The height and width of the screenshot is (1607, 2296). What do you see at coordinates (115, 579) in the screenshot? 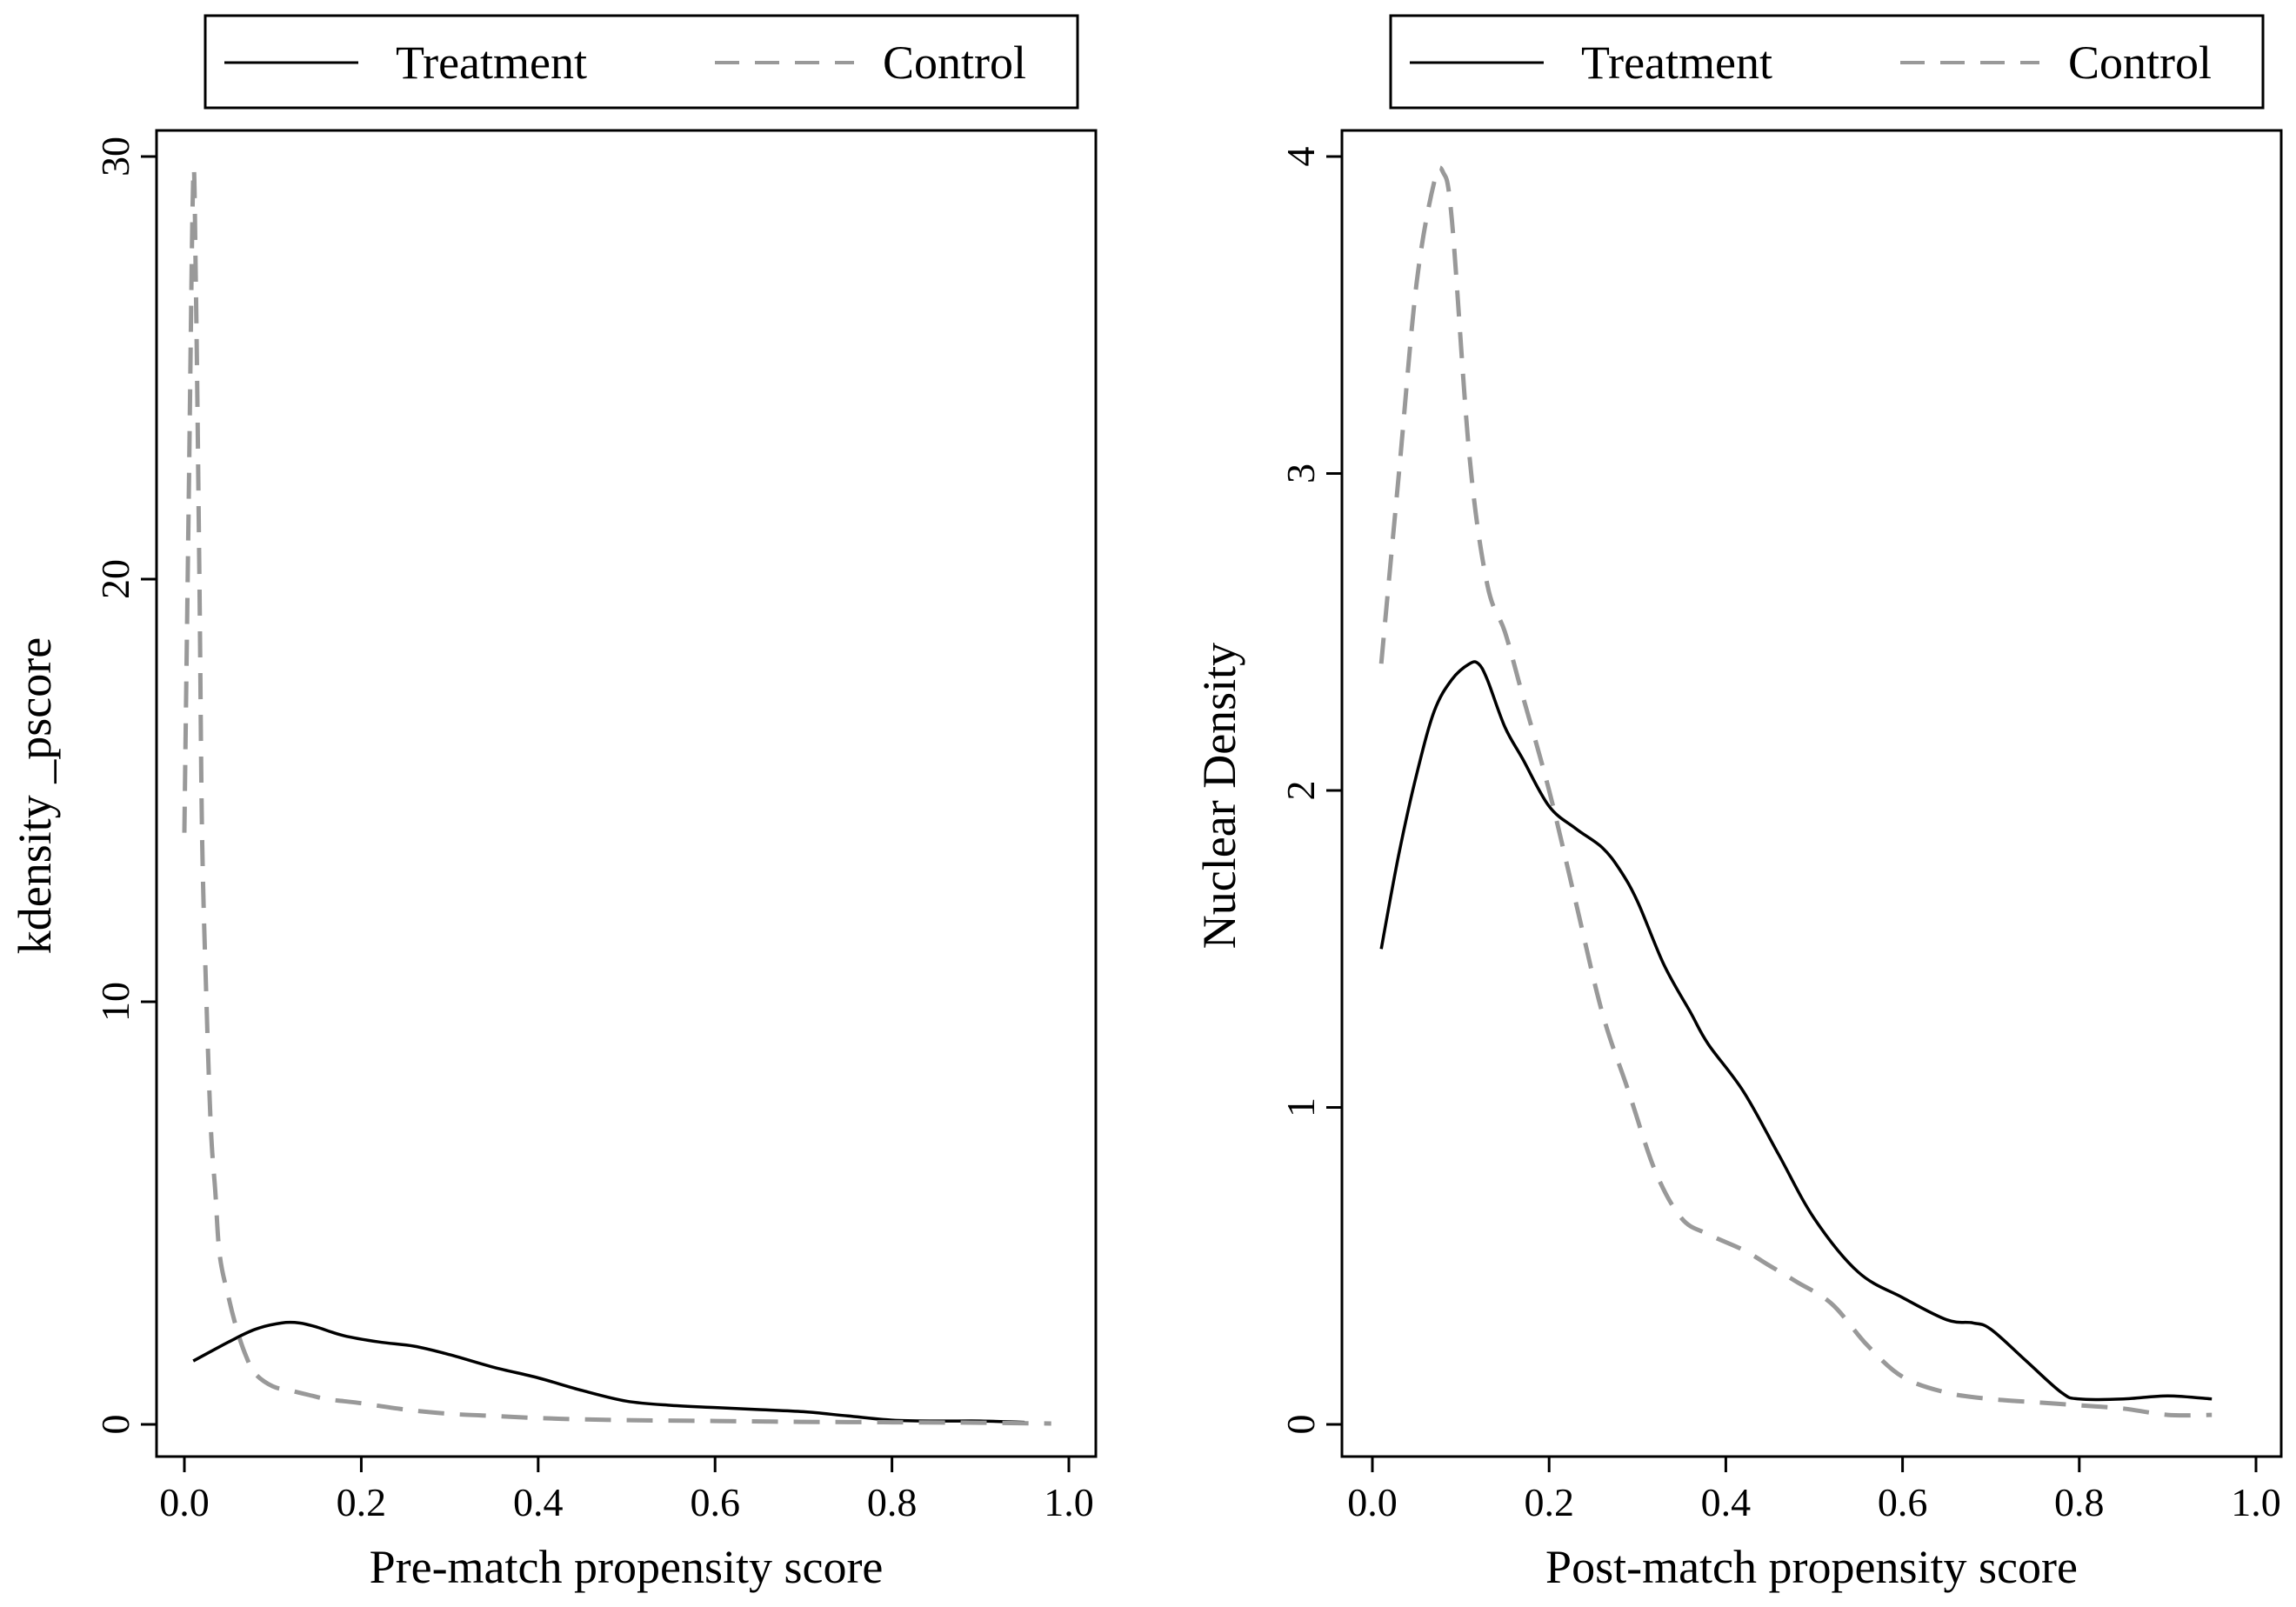
I see `y-tick-label: 20` at bounding box center [115, 579].